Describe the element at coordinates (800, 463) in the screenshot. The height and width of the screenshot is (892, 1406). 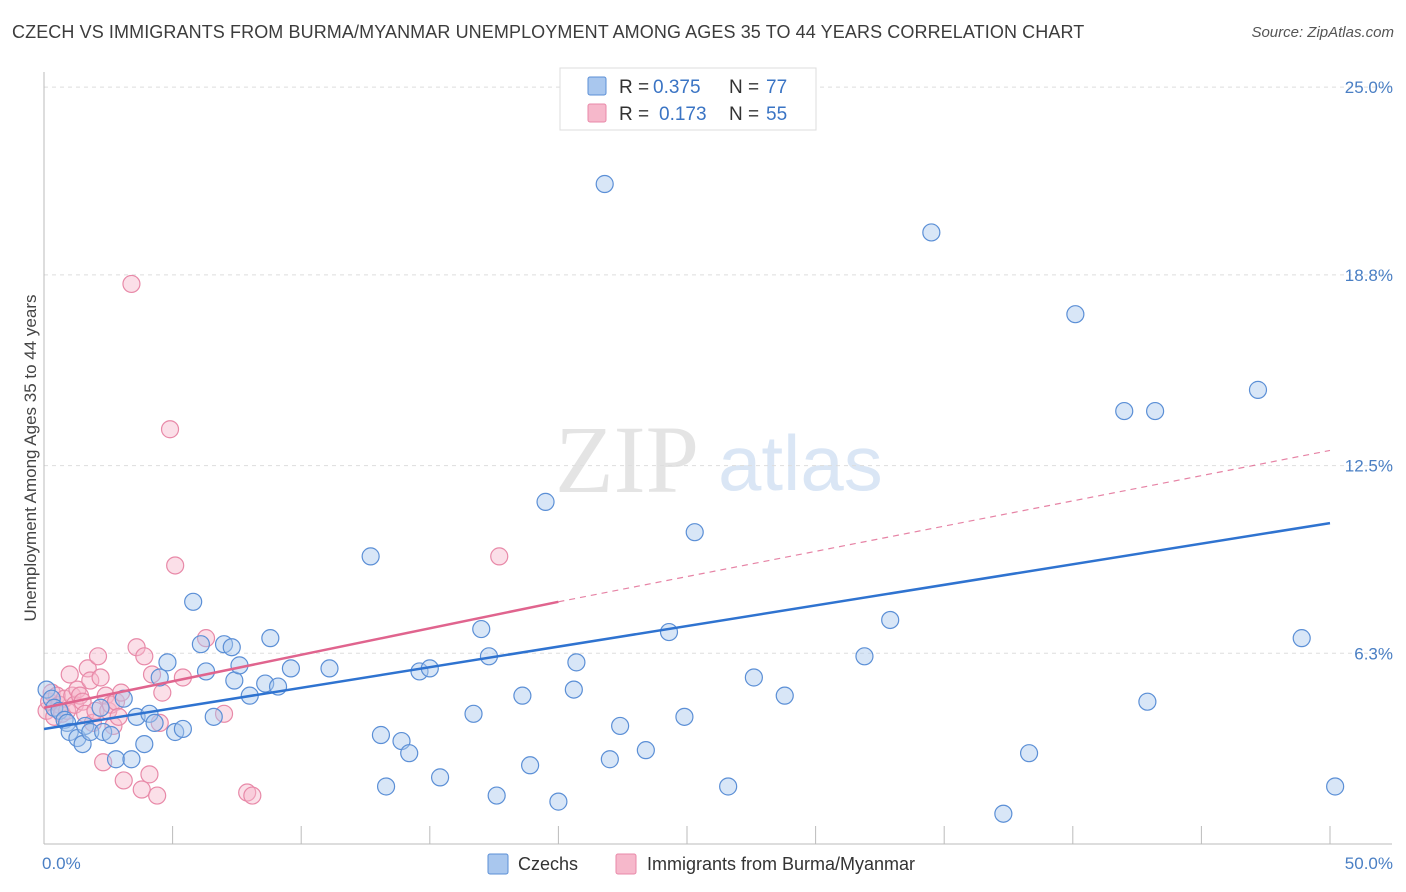
I see `watermark-atlas: atlas` at that location.